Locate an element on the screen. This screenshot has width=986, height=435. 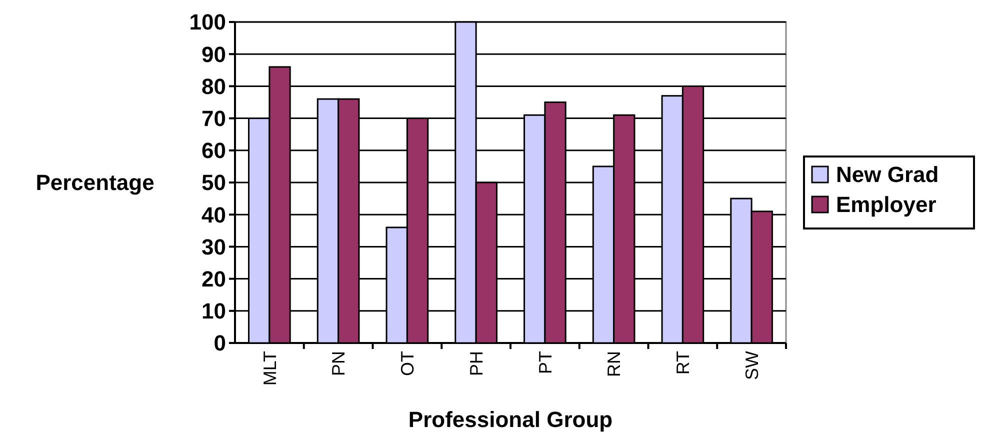
y-tick-label: 90 is located at coordinates (214, 54).